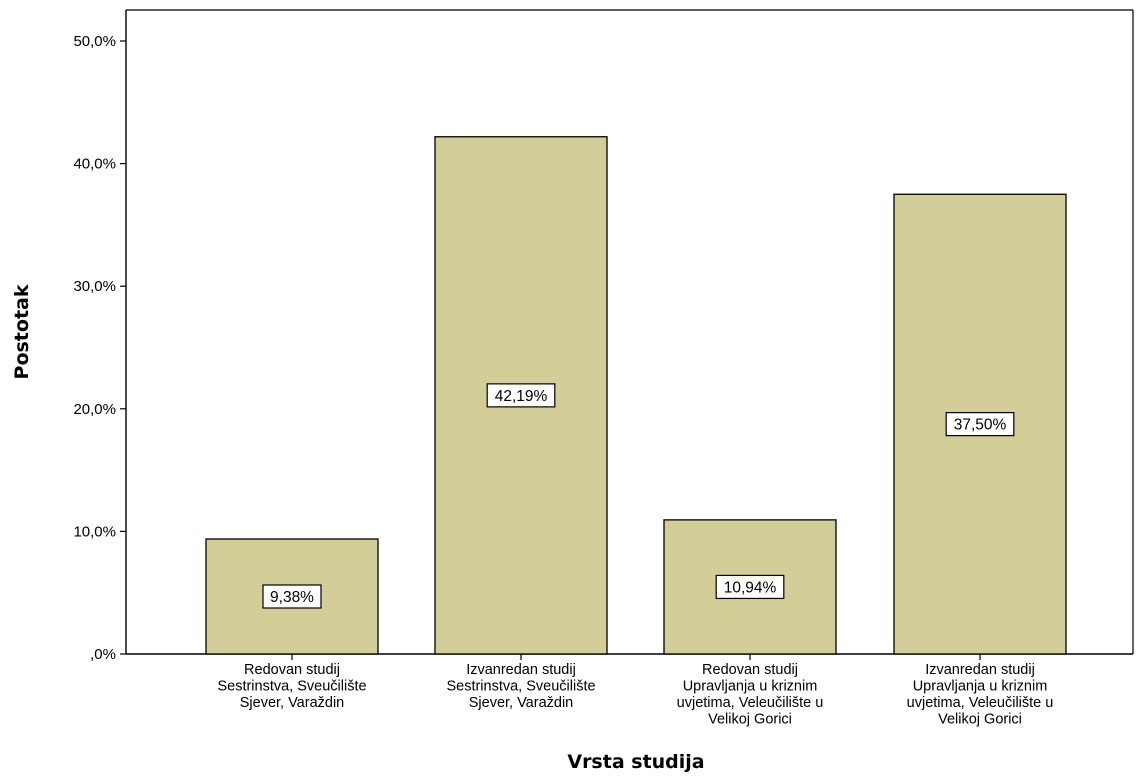 Image resolution: width=1139 pixels, height=778 pixels. I want to click on data-label: 9,38%, so click(292, 597).